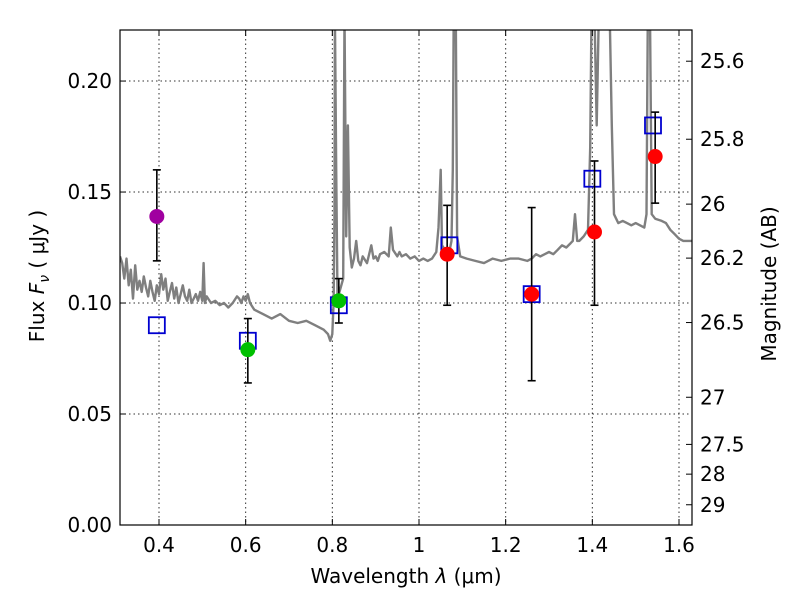  I want to click on mag-tick-label: 25.8, so click(722, 139).